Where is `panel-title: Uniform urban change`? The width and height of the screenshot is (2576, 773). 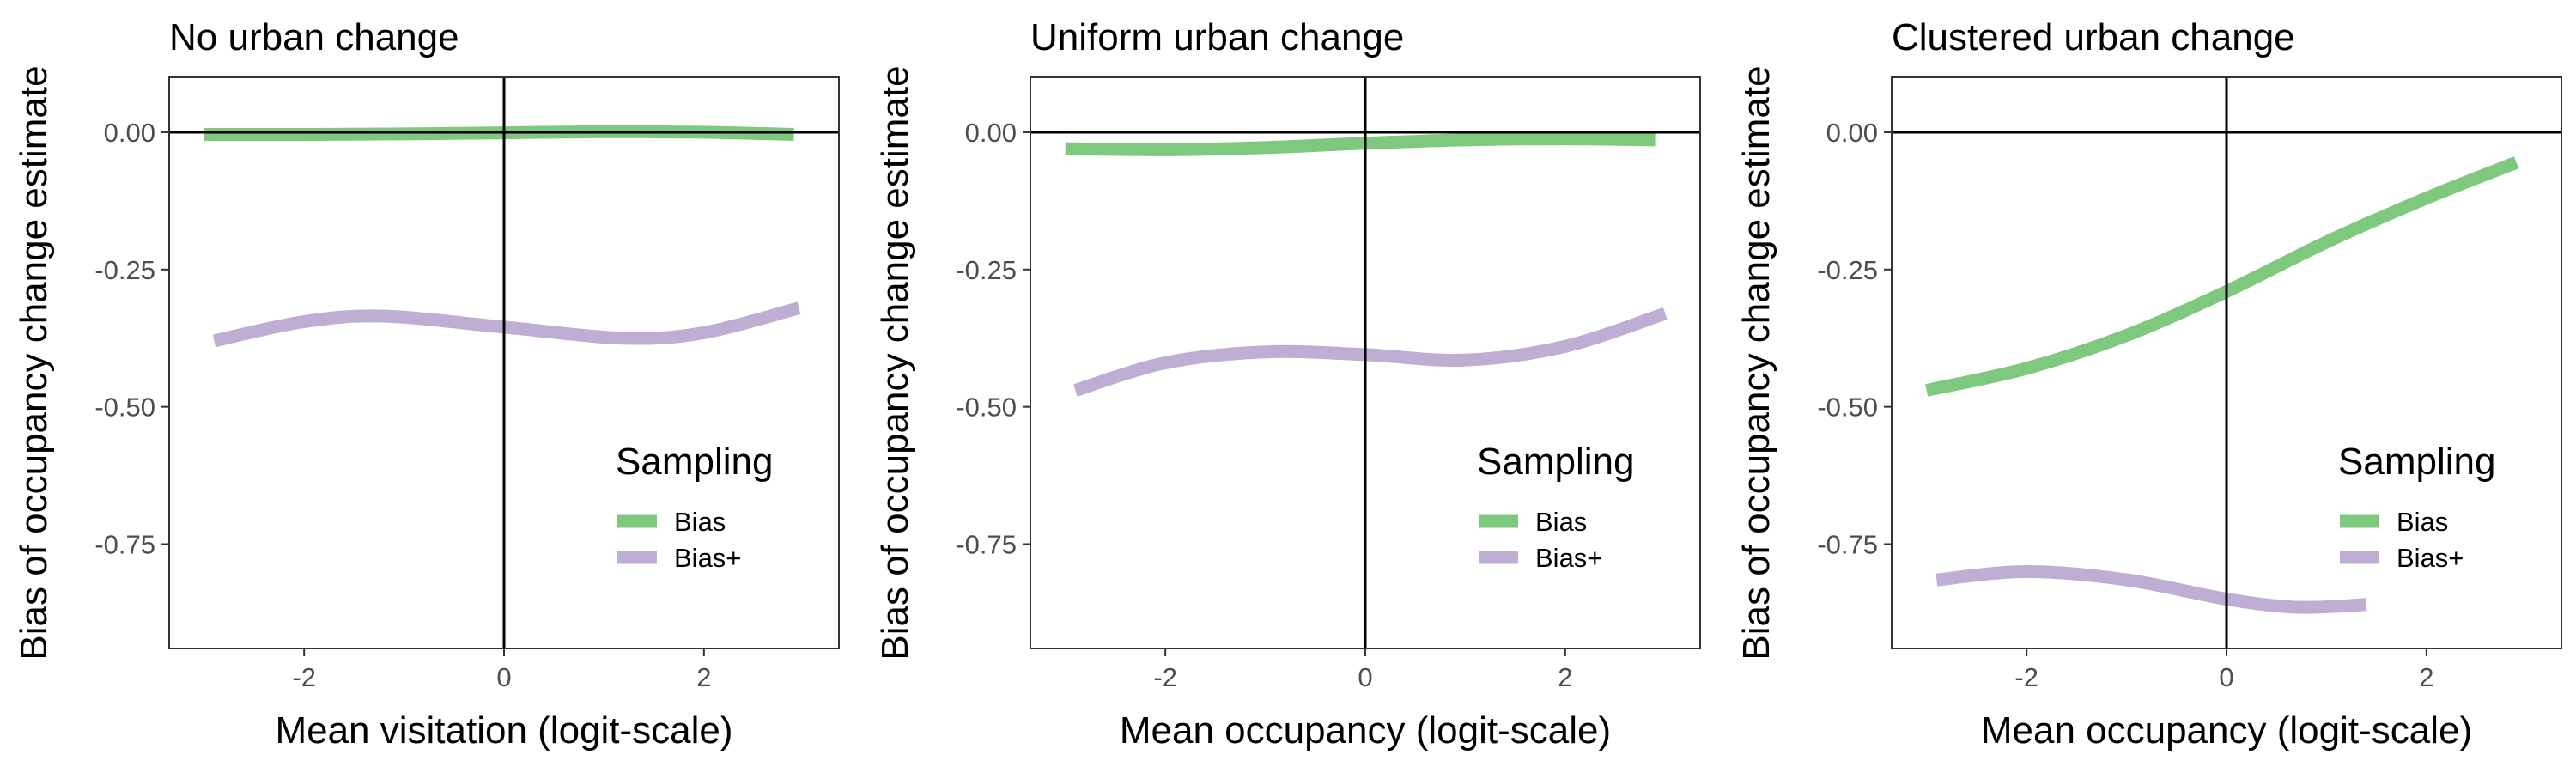 panel-title: Uniform urban change is located at coordinates (1217, 37).